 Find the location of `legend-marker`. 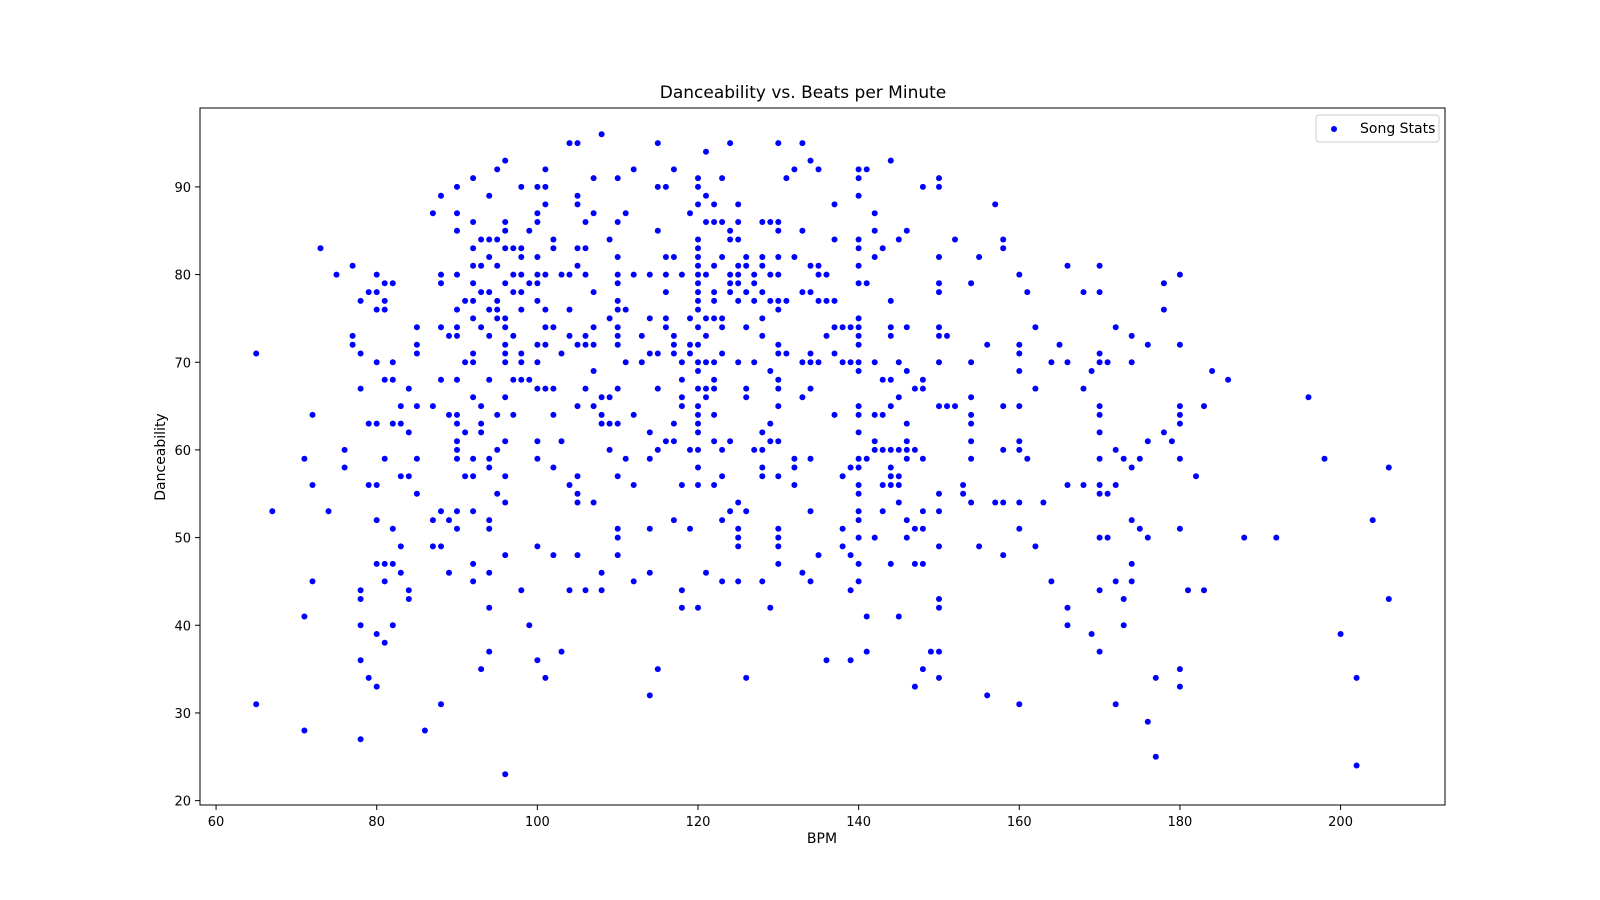

legend-marker is located at coordinates (1334, 129).